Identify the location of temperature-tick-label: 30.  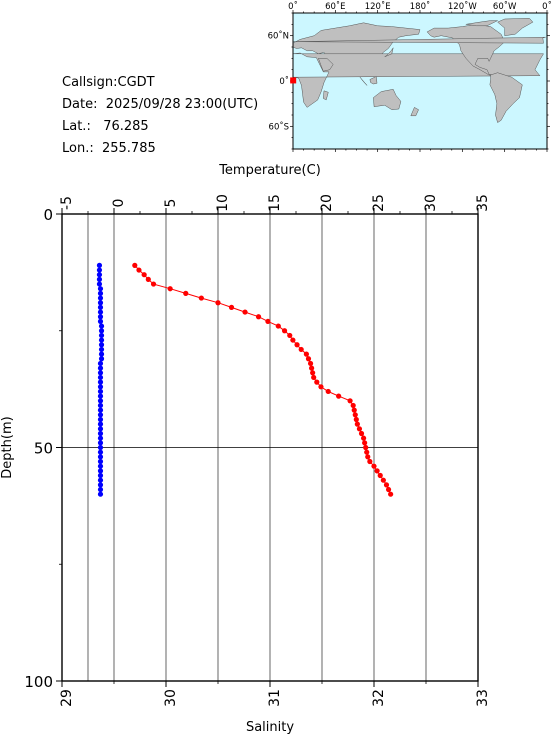
(431, 203).